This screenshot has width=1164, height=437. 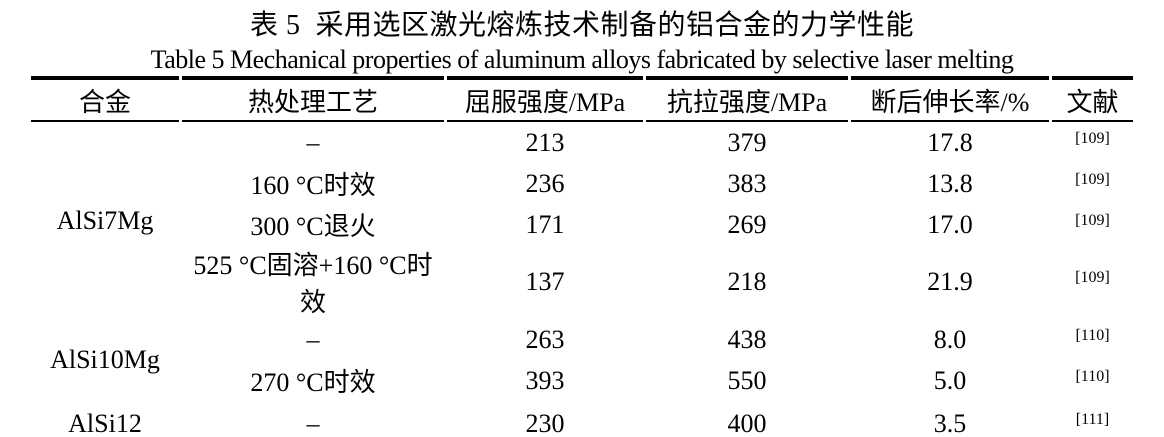 I want to click on cell-yield-strength: 213, so click(x=545, y=142).